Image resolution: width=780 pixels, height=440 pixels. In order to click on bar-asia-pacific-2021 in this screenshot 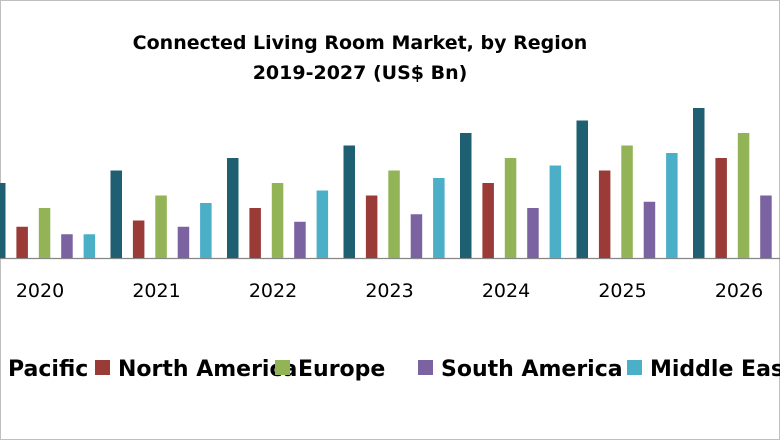, I will do `click(116, 214)`.